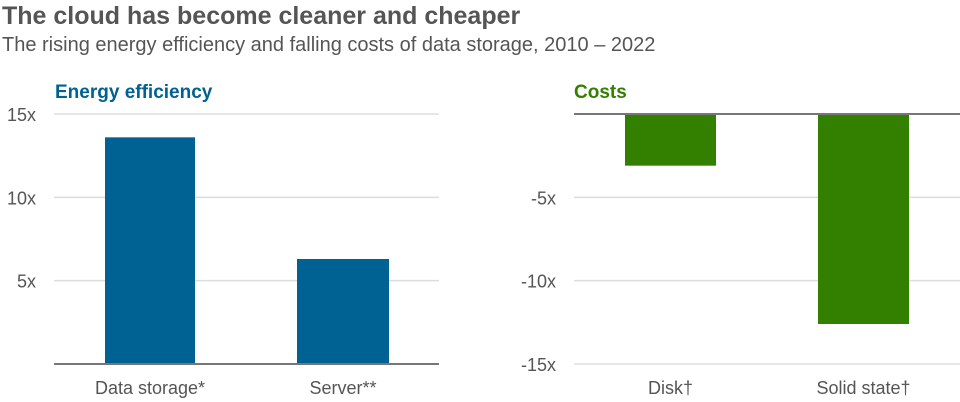  What do you see at coordinates (21, 115) in the screenshot?
I see `y-tick-label: 15x` at bounding box center [21, 115].